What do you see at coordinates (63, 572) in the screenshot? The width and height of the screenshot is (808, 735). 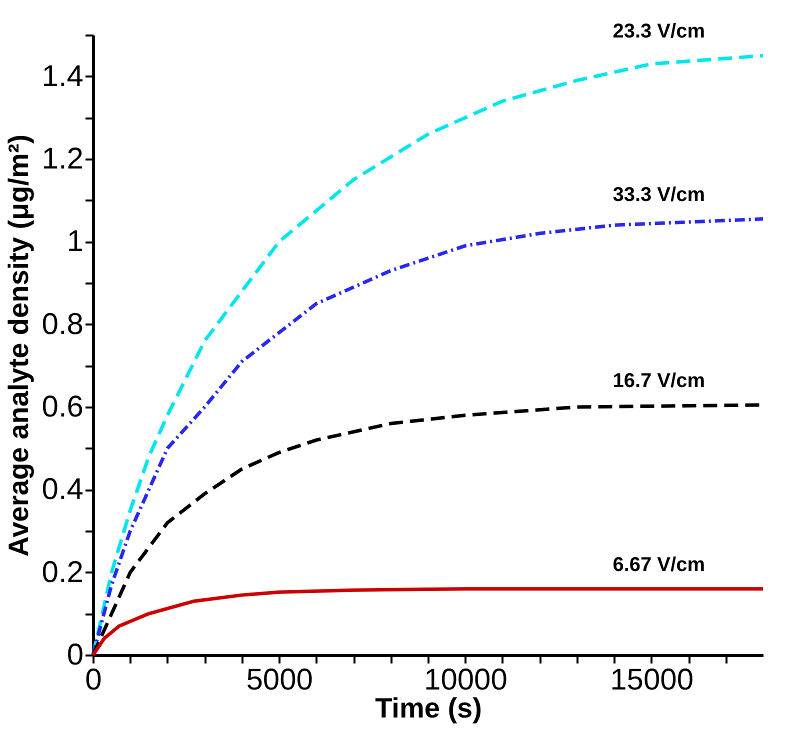 I see `y-tick-label: 0.2` at bounding box center [63, 572].